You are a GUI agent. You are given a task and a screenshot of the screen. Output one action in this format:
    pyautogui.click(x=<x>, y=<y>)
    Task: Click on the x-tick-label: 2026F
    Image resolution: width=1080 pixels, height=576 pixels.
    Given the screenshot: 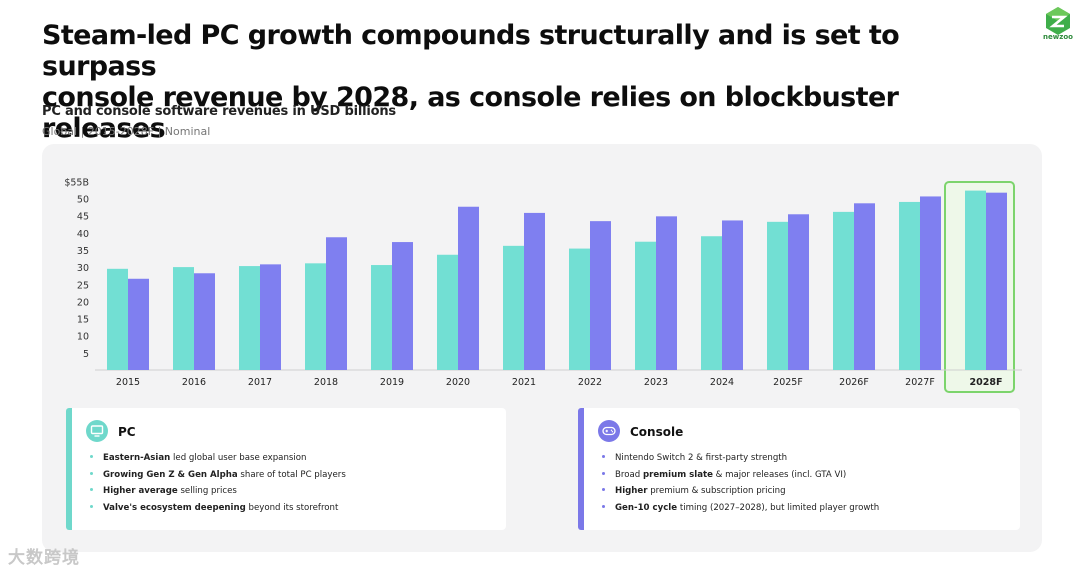 What is the action you would take?
    pyautogui.click(x=854, y=382)
    